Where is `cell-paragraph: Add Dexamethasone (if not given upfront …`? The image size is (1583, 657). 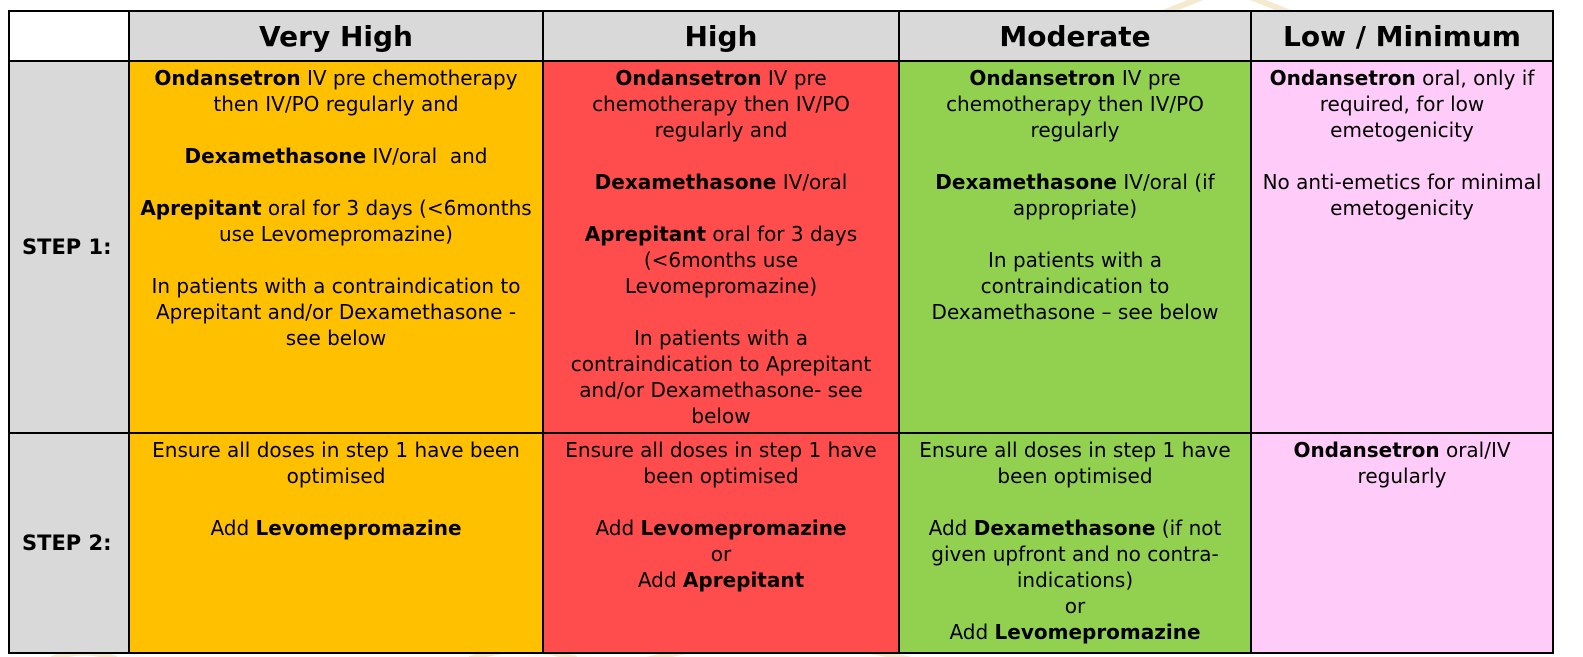
cell-paragraph: Add Dexamethasone (if not given upfront … is located at coordinates (1075, 554).